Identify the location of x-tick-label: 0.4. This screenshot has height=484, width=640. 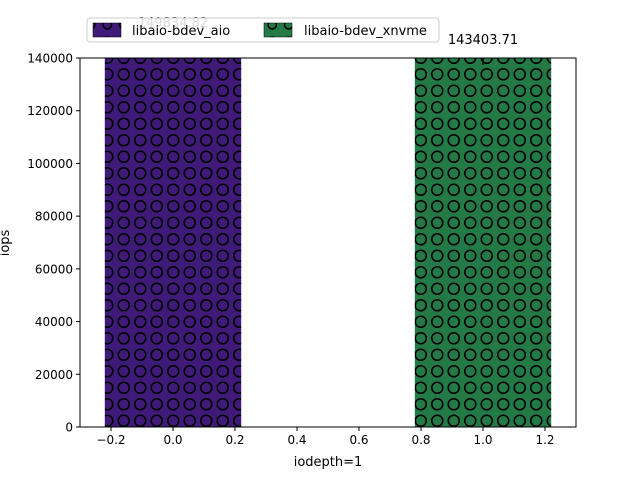
(296, 440).